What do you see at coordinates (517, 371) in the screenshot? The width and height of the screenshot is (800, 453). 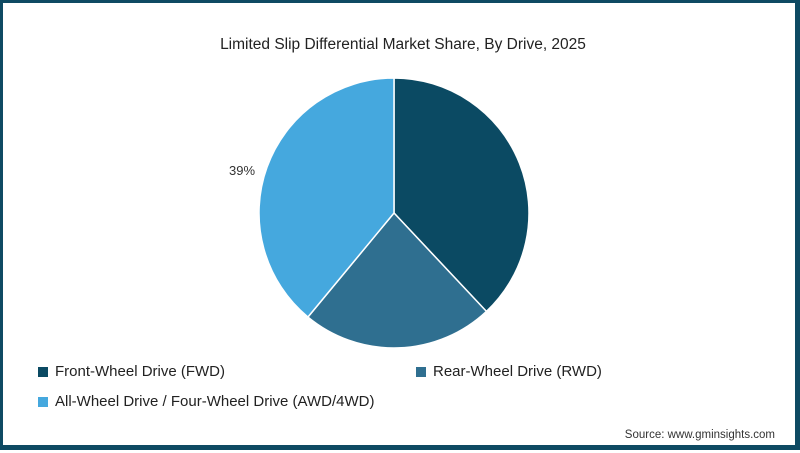 I see `legend-label-rwd: Rear-Wheel Drive (RWD)` at bounding box center [517, 371].